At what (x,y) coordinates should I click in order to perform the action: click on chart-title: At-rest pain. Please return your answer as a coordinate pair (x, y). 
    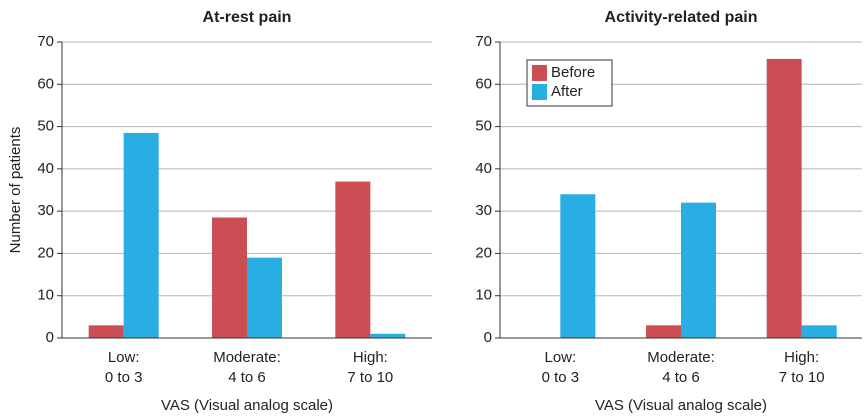
    Looking at the image, I should click on (247, 17).